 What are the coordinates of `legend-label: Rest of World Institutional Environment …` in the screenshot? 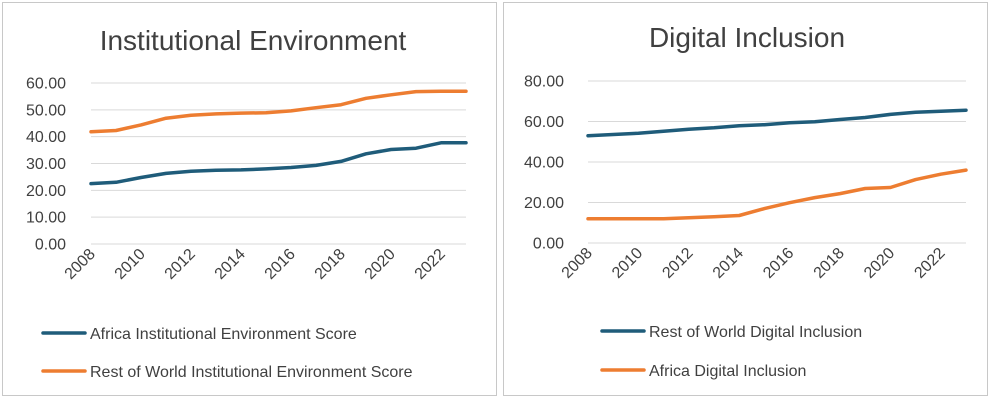 It's located at (251, 372).